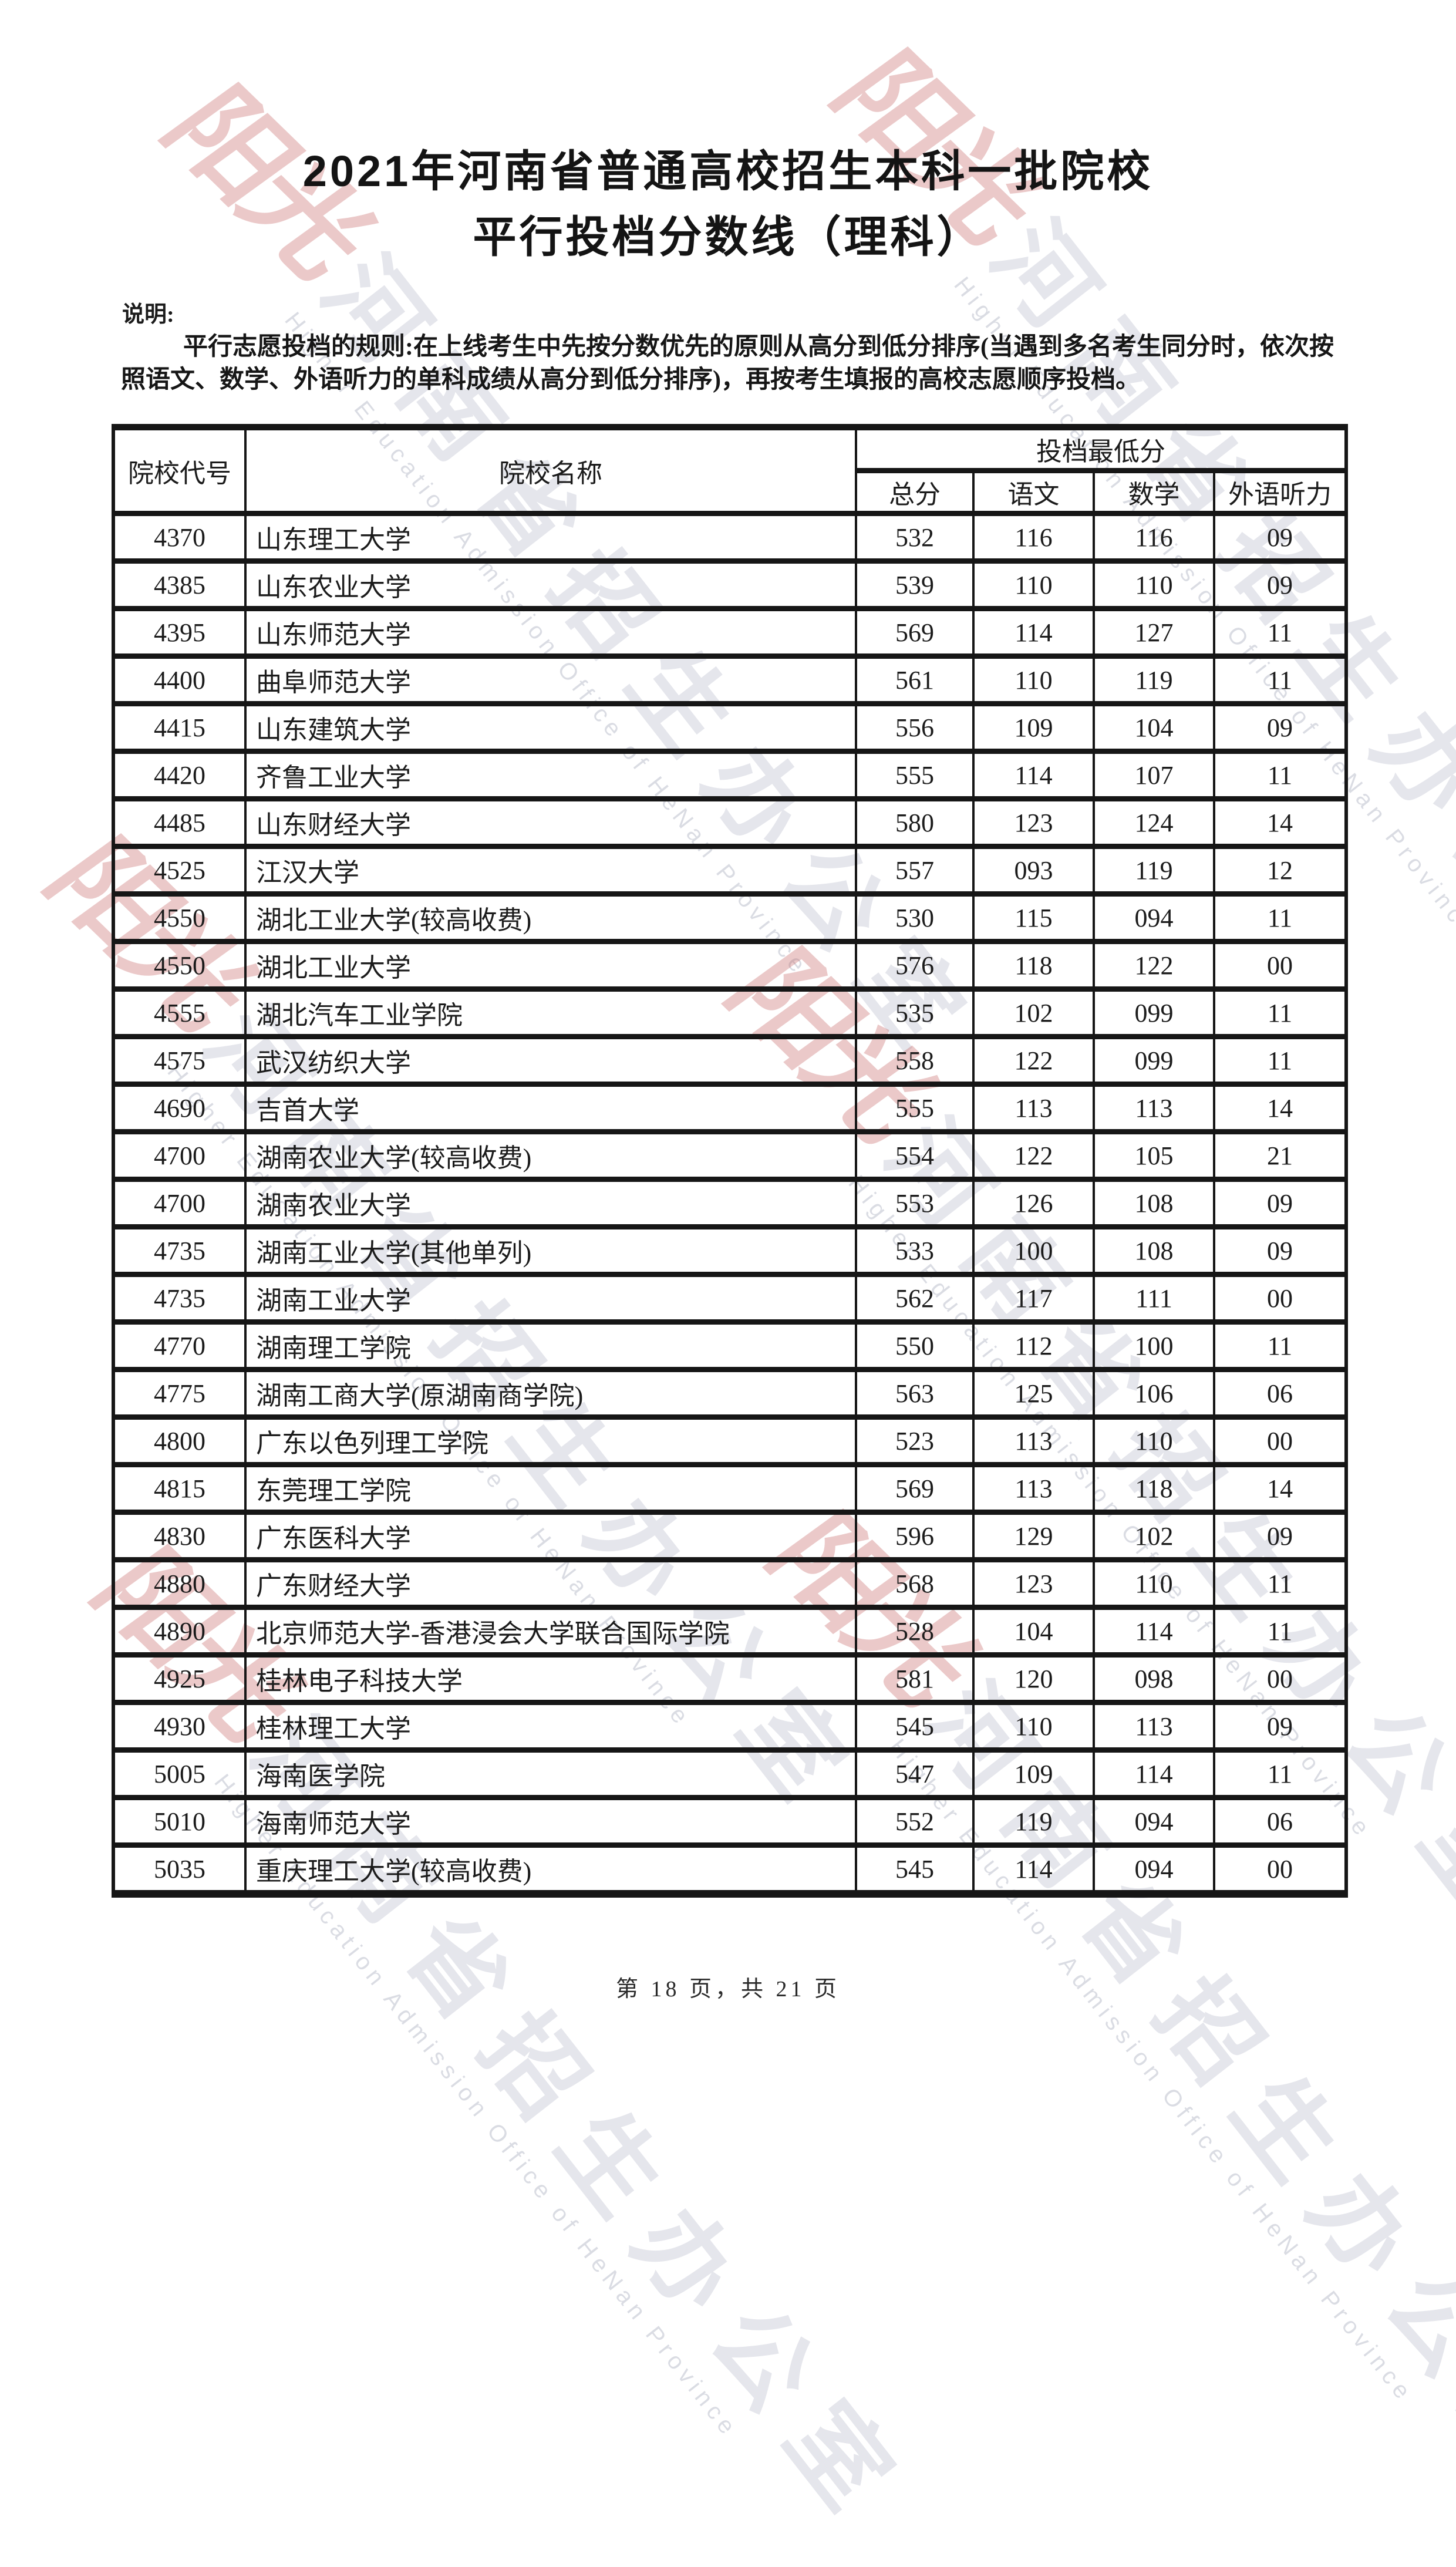 The image size is (1456, 2567). I want to click on college-name-cell: 北京师范大学-香港浸会大学联合国际学院, so click(550, 1631).